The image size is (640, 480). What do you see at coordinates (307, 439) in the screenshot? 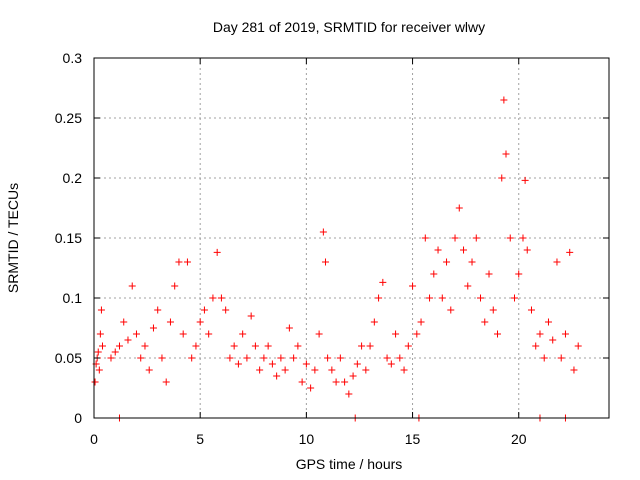
I see `x-tick-label: 10` at bounding box center [307, 439].